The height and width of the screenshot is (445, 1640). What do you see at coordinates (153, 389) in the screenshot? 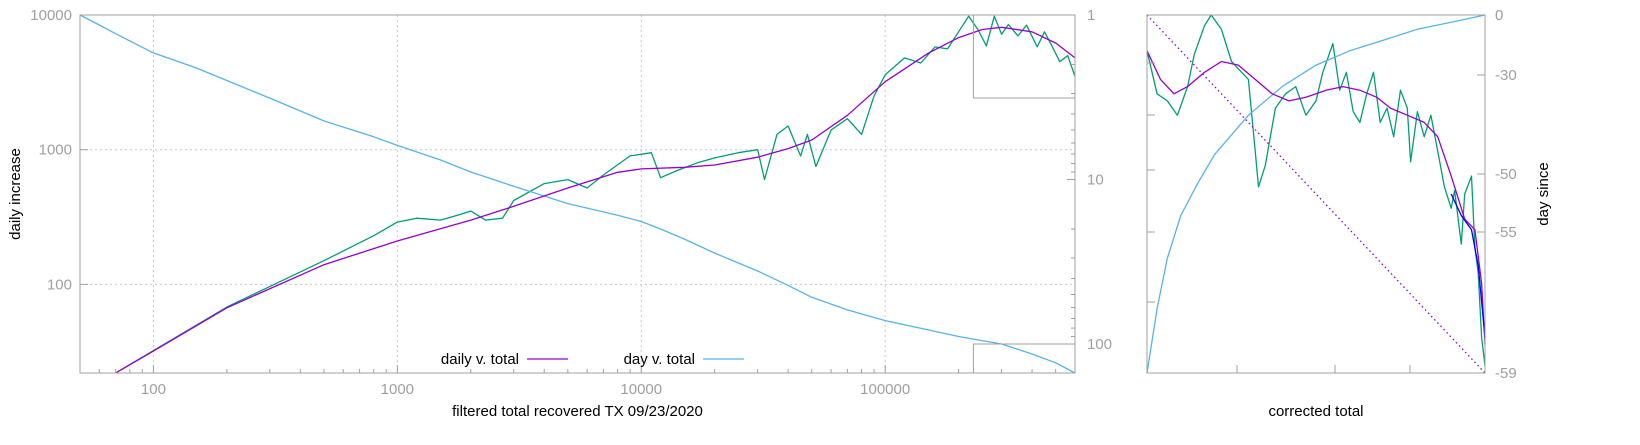
I see `main-x-tick-label: 100` at bounding box center [153, 389].